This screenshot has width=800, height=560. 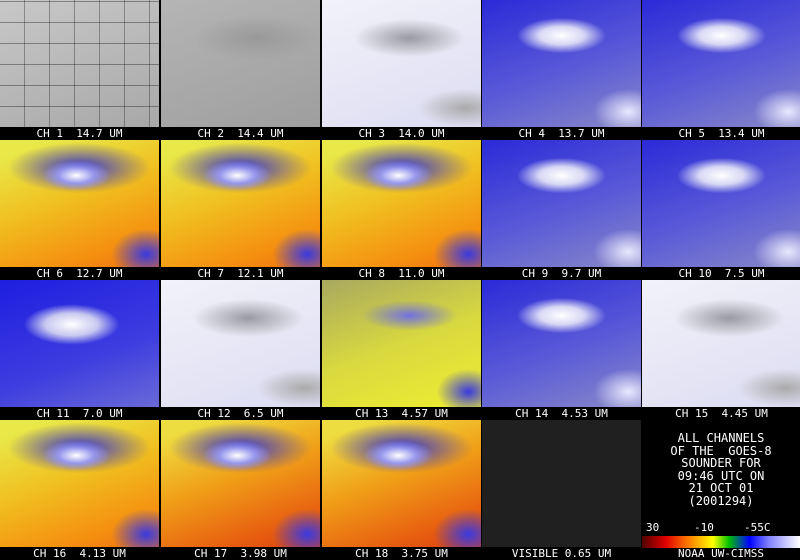 I want to click on channel-panel: CH 7 12.1 UM, so click(x=240, y=210).